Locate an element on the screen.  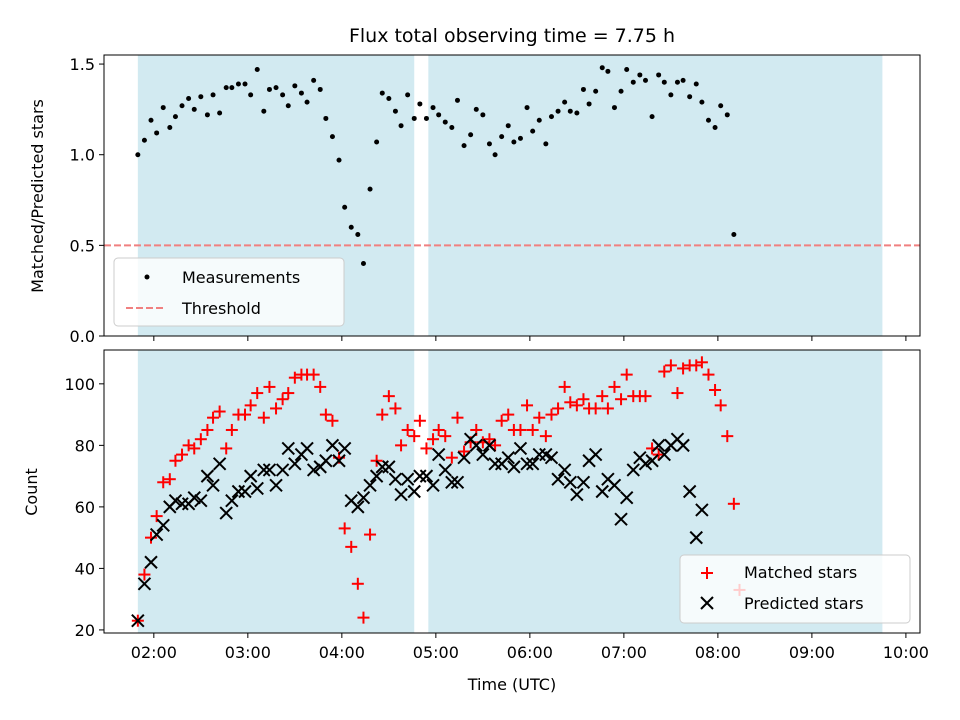
x-tick-label: 06:00 is located at coordinates (530, 652).